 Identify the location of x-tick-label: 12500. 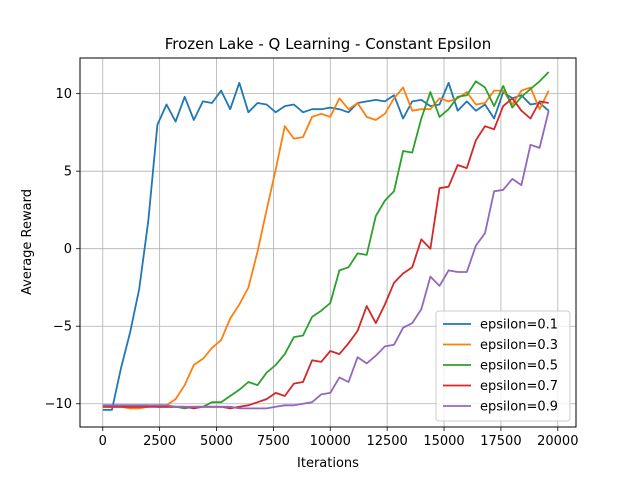
(386, 441).